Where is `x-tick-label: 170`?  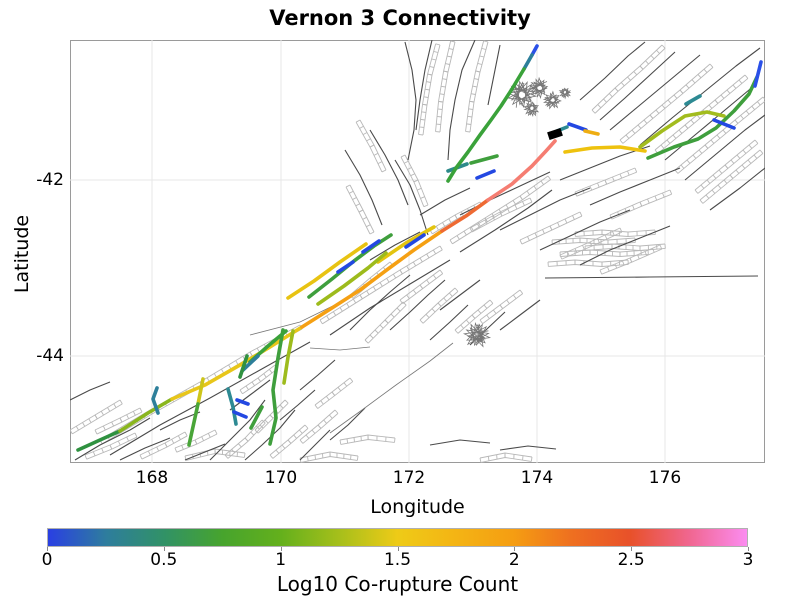 x-tick-label: 170 is located at coordinates (281, 478).